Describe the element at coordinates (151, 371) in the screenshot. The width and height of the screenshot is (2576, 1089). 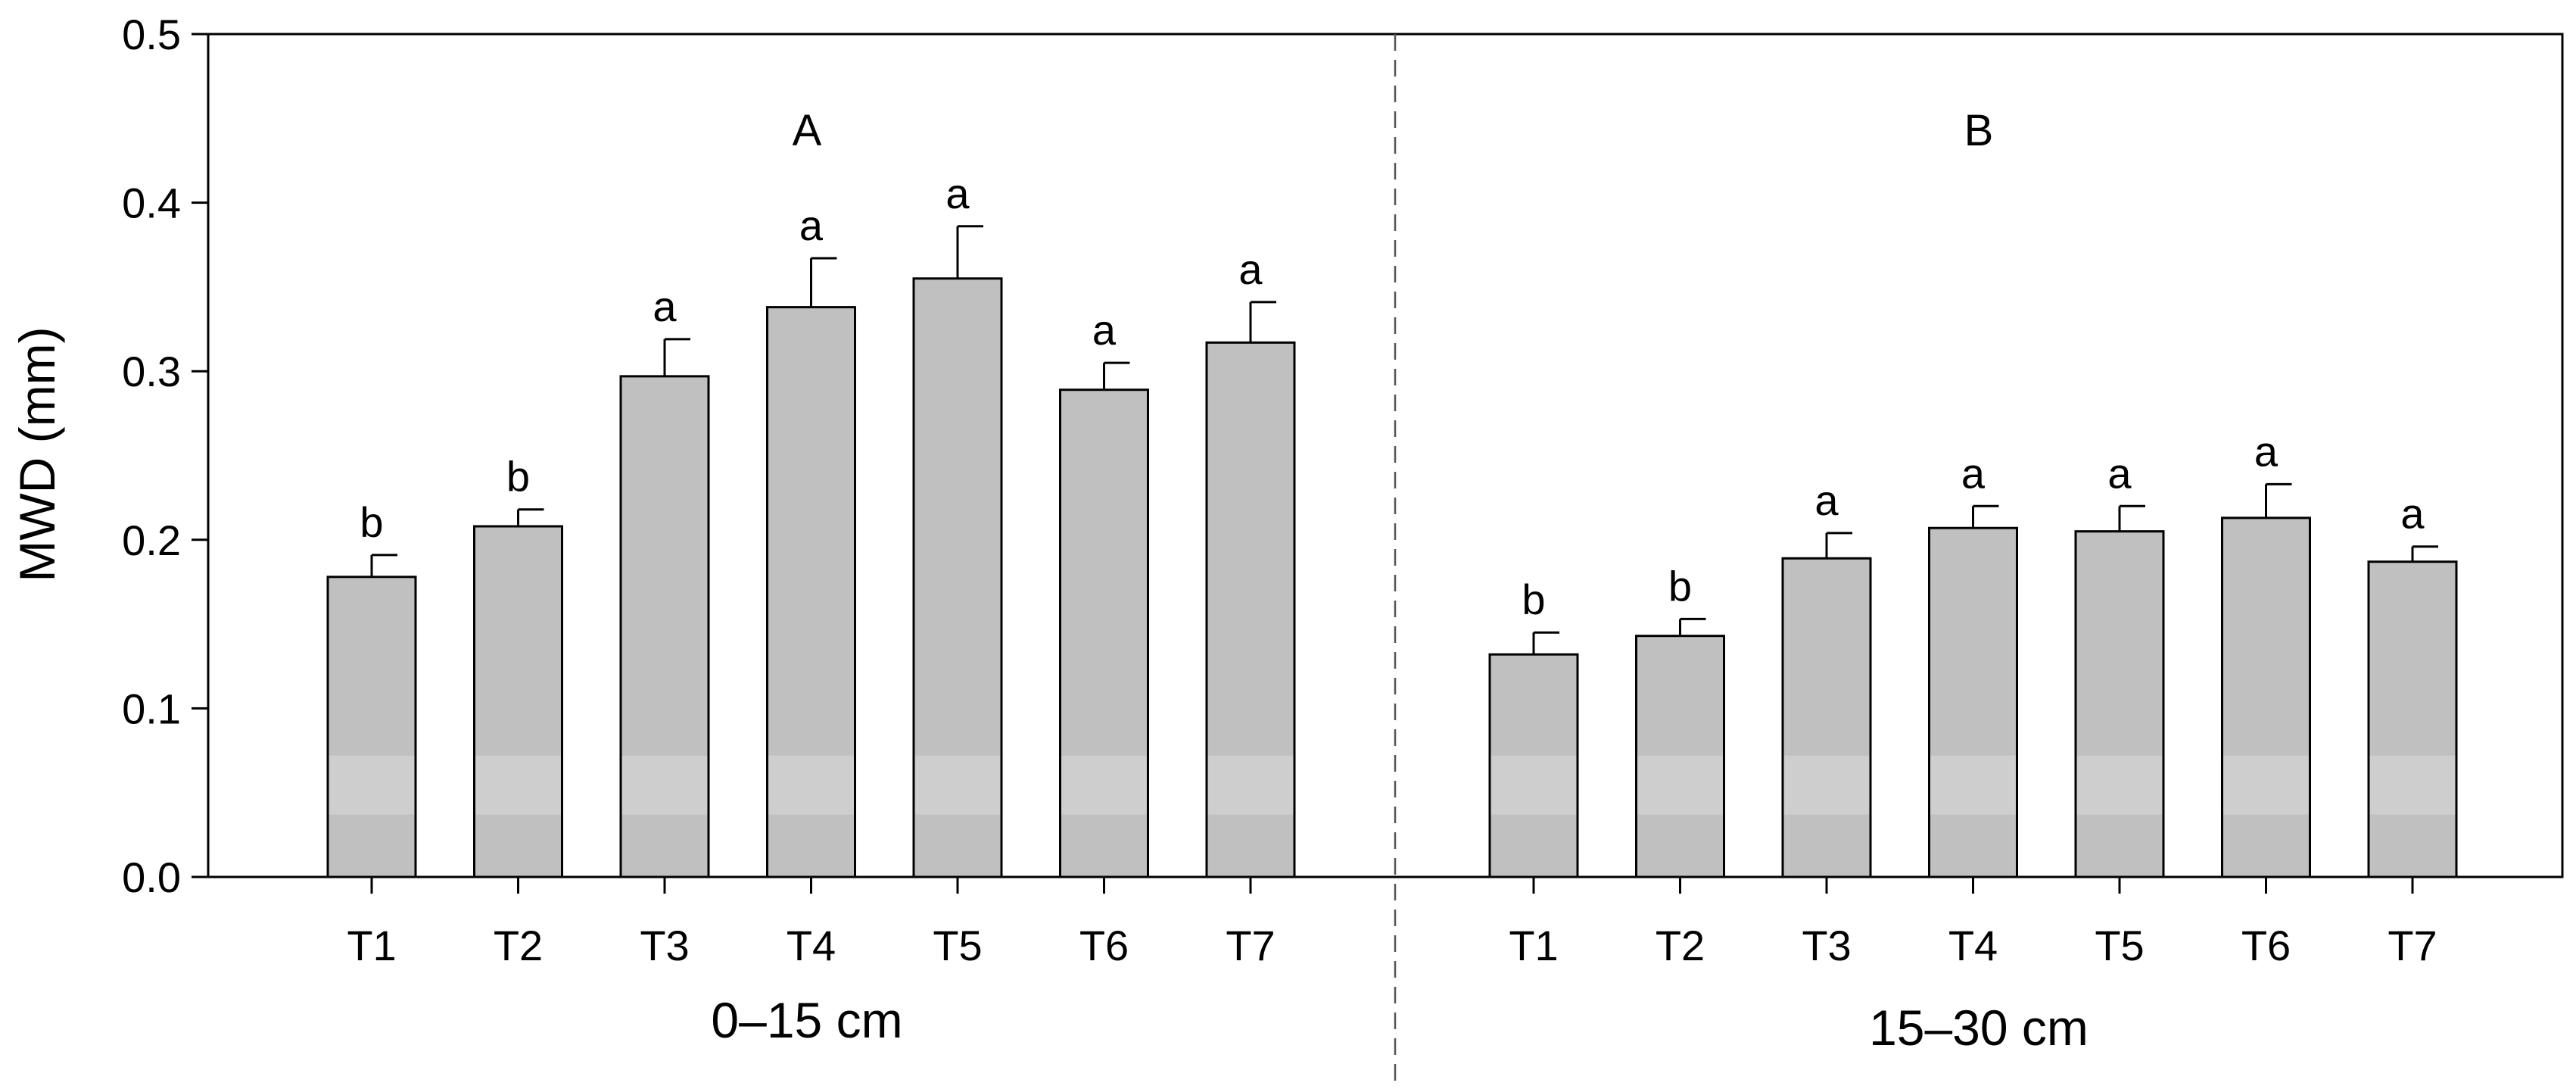
I see `y-tick-label: 0.3` at that location.